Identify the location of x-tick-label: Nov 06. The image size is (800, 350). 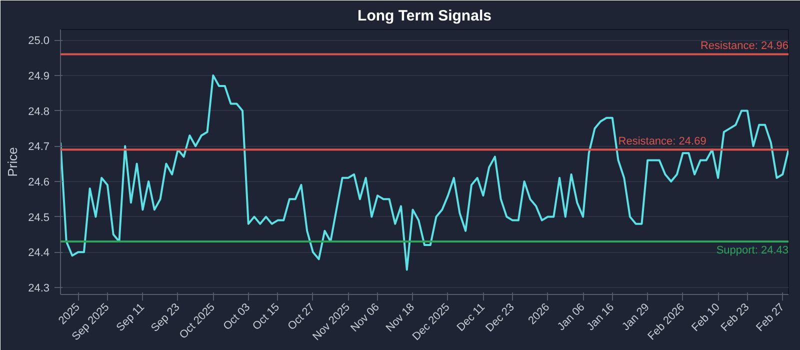
(365, 317).